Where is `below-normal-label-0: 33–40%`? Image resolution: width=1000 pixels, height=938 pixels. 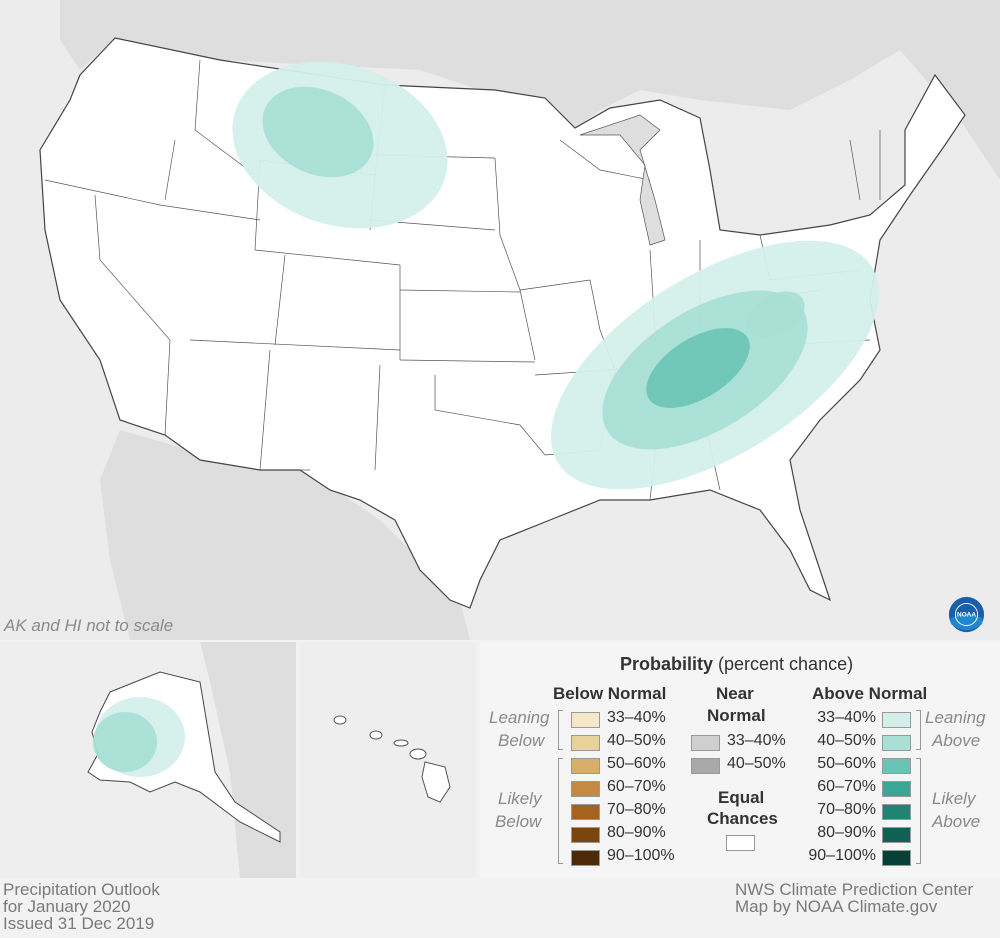
below-normal-label-0: 33–40% is located at coordinates (636, 717).